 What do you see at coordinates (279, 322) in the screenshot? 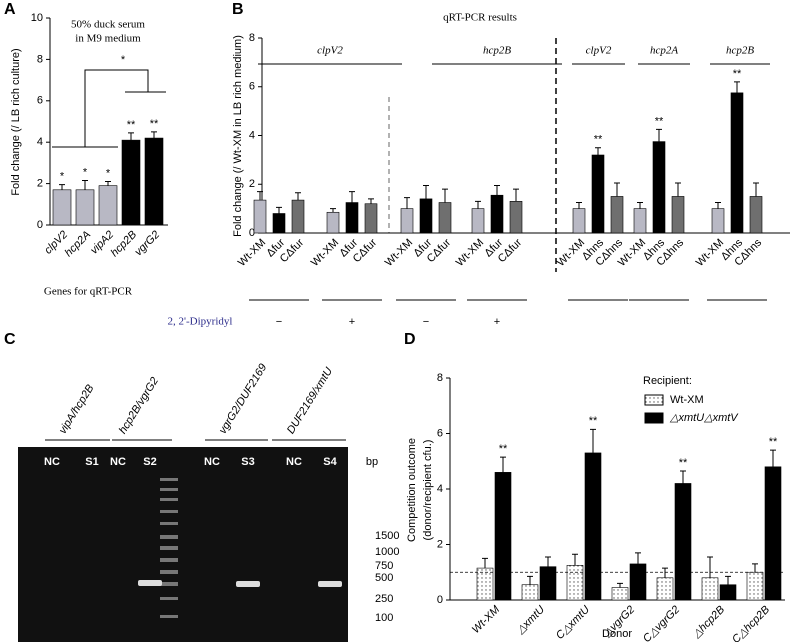
I see `treatment-sign: −` at bounding box center [279, 322].